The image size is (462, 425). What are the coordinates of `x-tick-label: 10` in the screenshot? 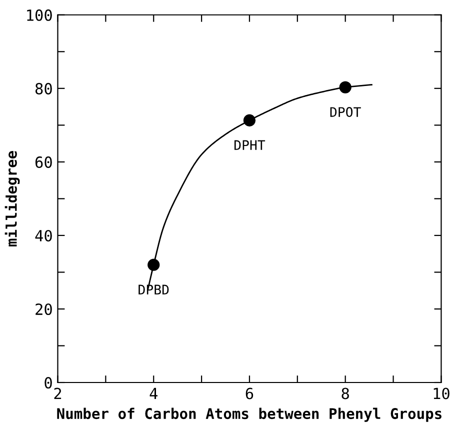 It's located at (442, 394).